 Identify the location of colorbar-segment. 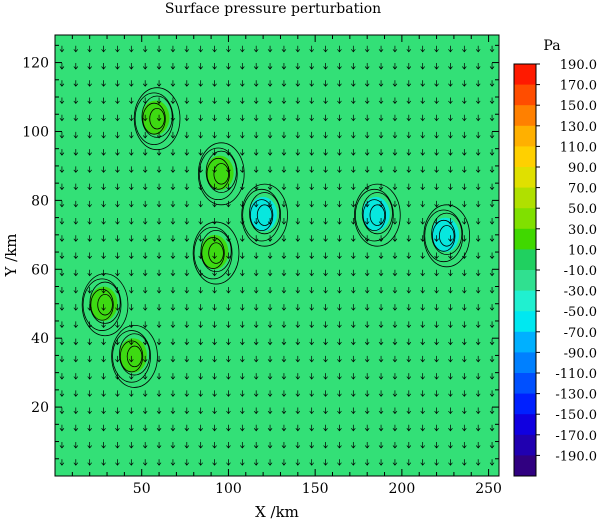
(525, 198).